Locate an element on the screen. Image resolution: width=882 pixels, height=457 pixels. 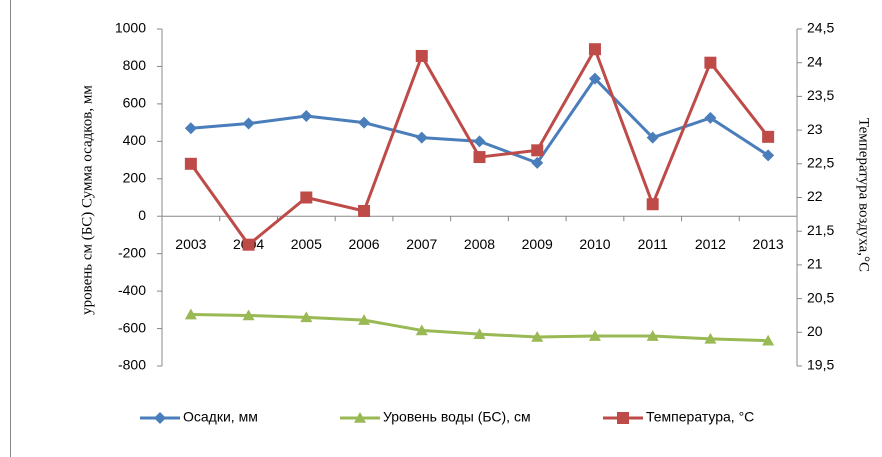
legend-label: Уровень воды (БС), см is located at coordinates (457, 417).